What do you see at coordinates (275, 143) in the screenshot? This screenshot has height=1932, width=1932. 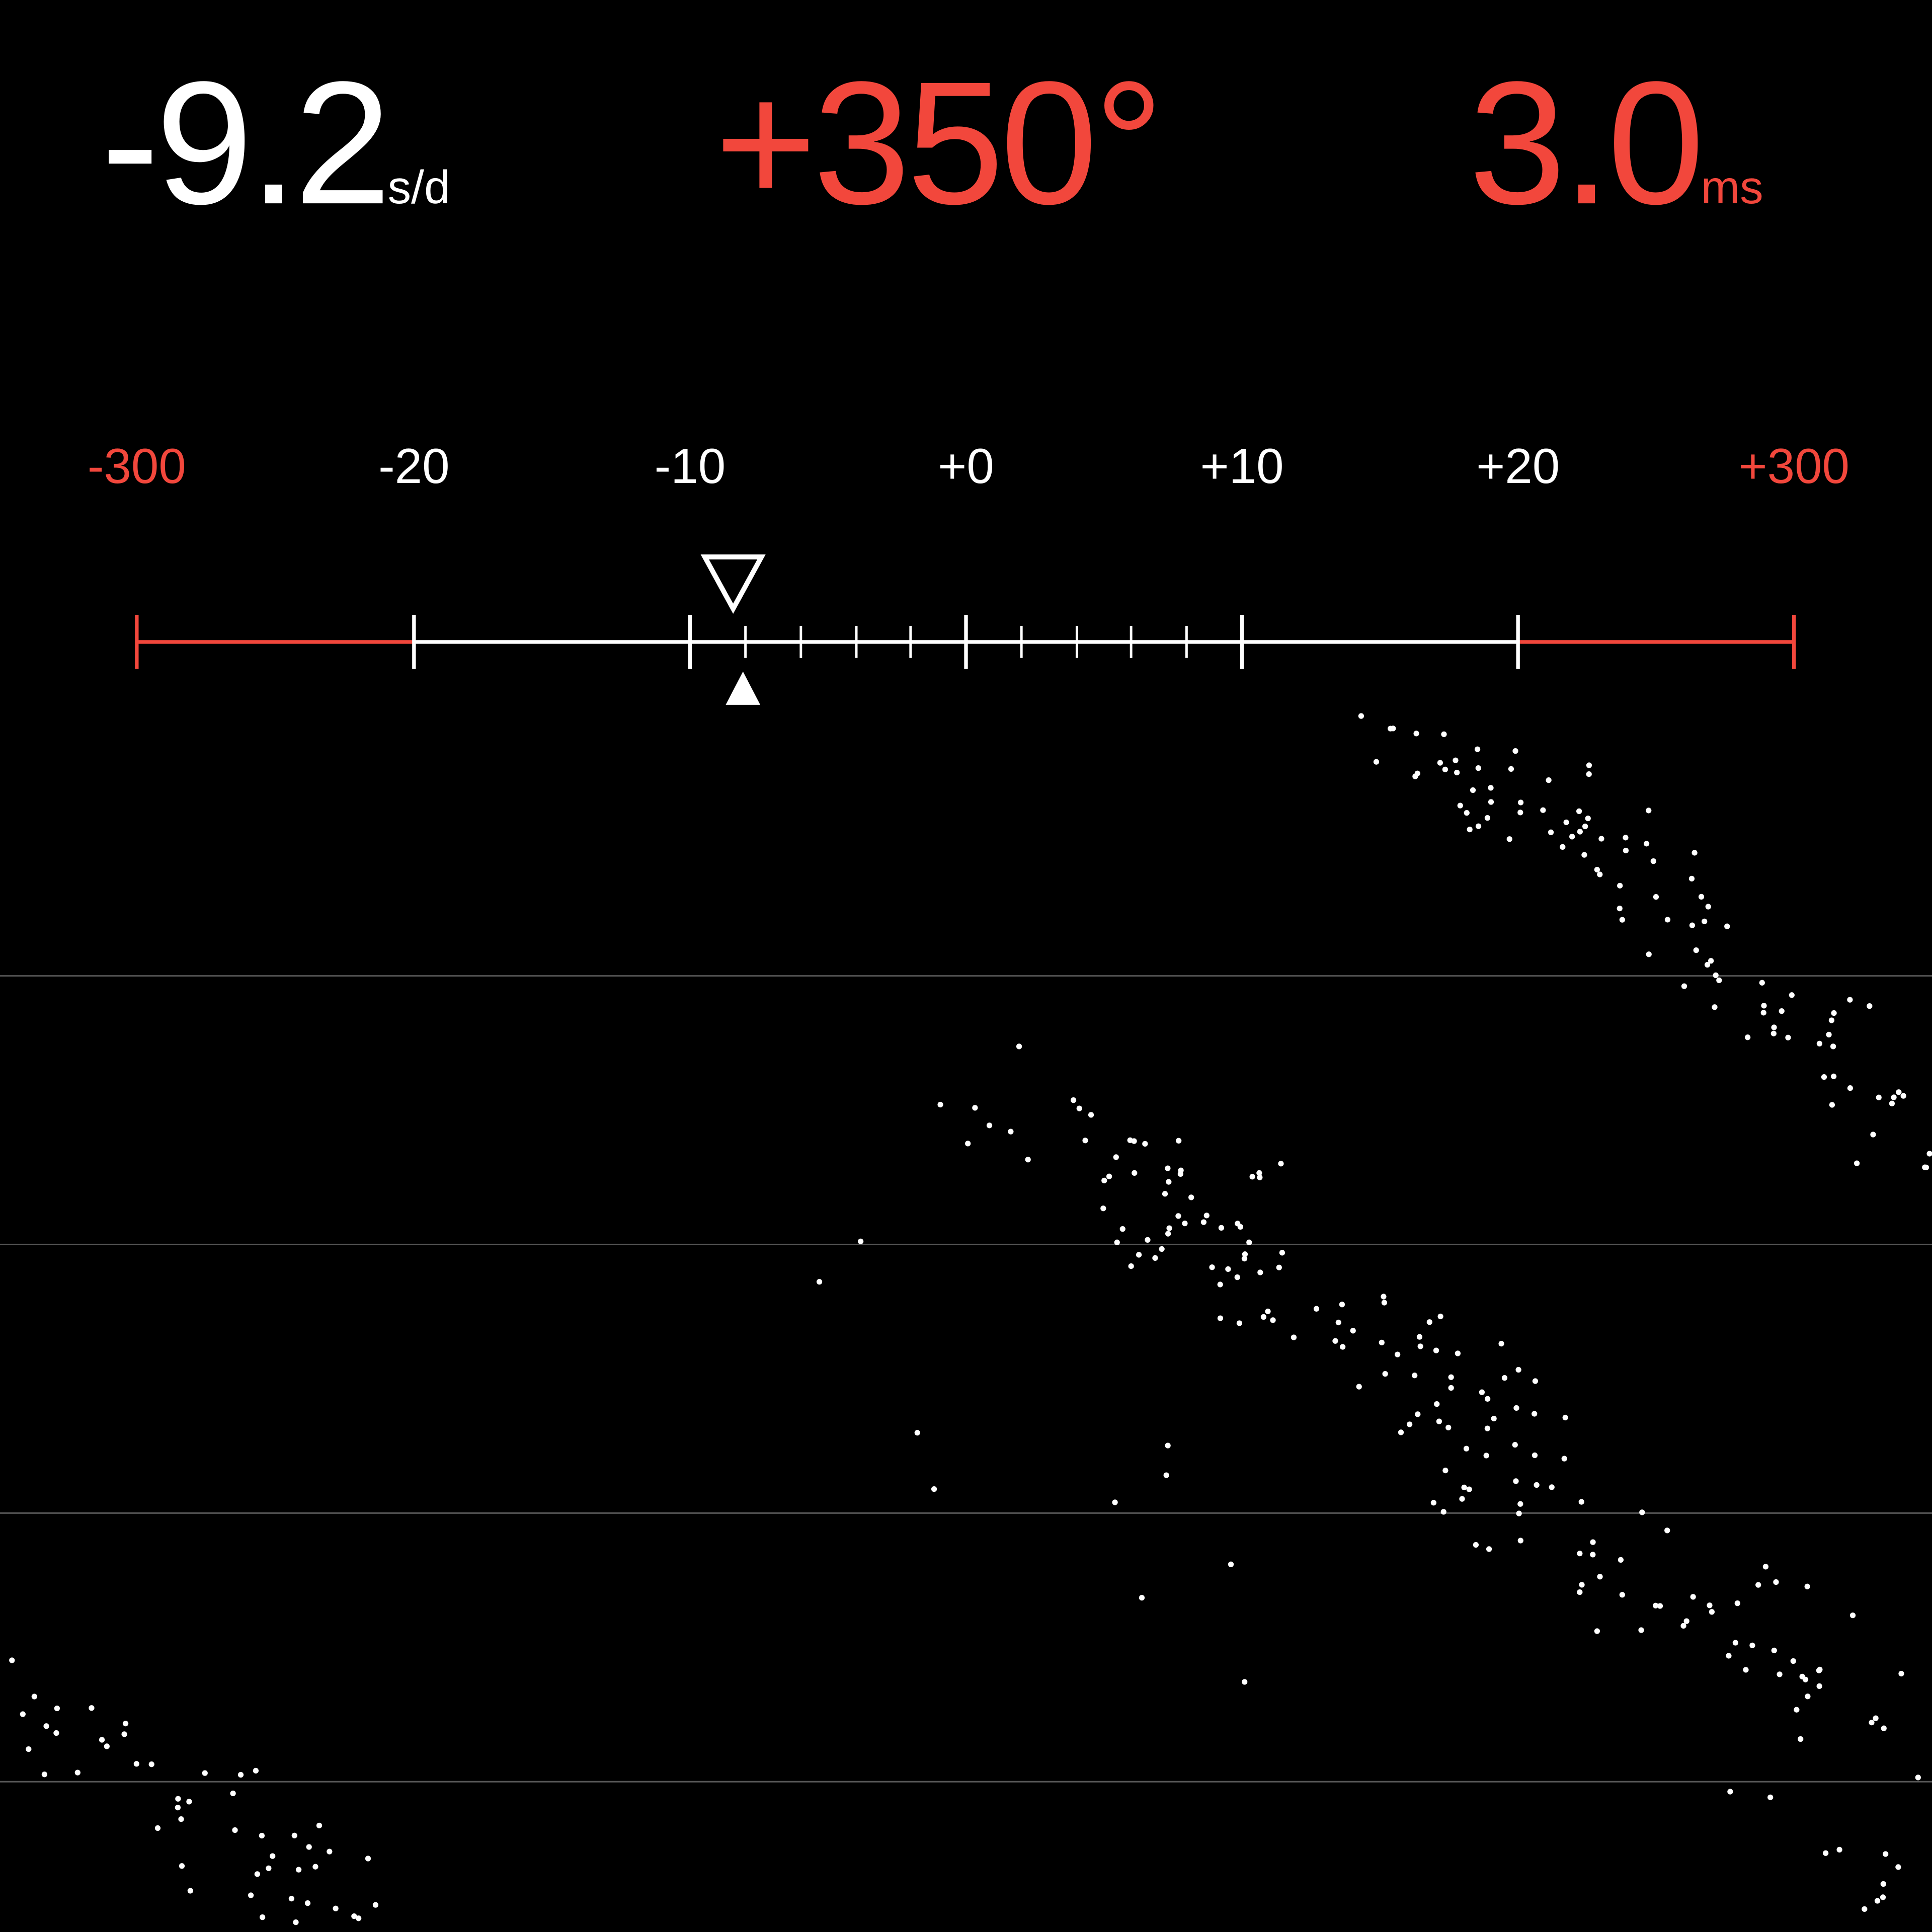 I see `rate-readout: -9.2s/d` at bounding box center [275, 143].